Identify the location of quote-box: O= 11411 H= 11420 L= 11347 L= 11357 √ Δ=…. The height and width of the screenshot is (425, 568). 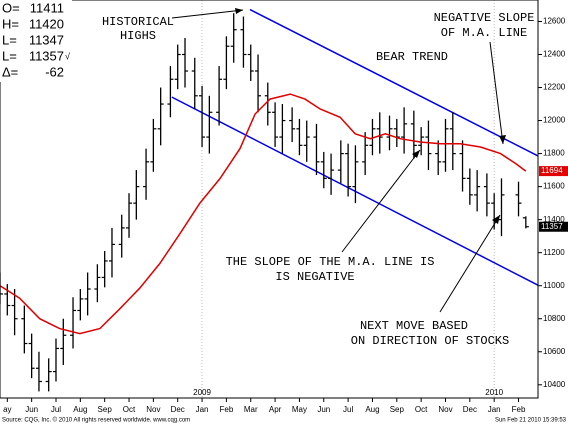
(36, 41).